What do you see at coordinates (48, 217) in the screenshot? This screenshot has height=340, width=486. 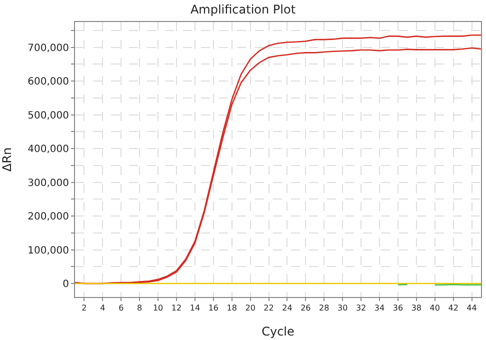 I see `y-tick-label: 200,000` at bounding box center [48, 217].